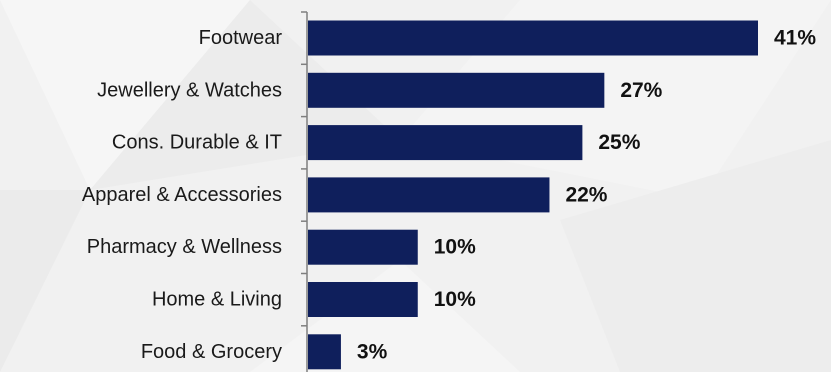  What do you see at coordinates (619, 142) in the screenshot?
I see `value-label: 25%` at bounding box center [619, 142].